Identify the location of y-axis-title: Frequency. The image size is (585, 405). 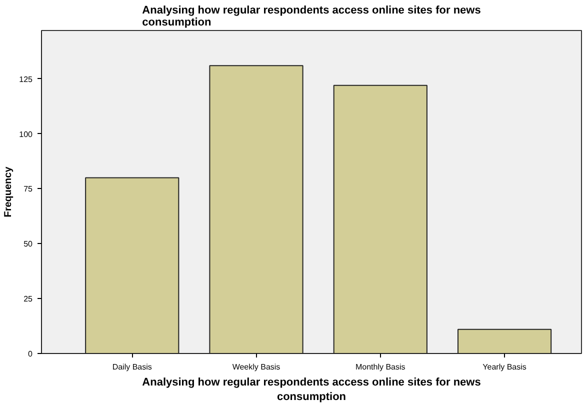
(8, 192).